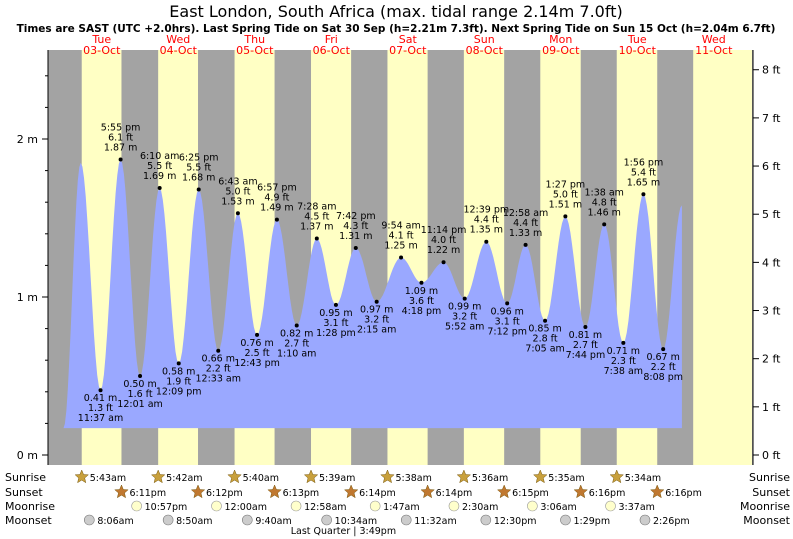  I want to click on sunset-time-2: 6:13pm, so click(301, 493).